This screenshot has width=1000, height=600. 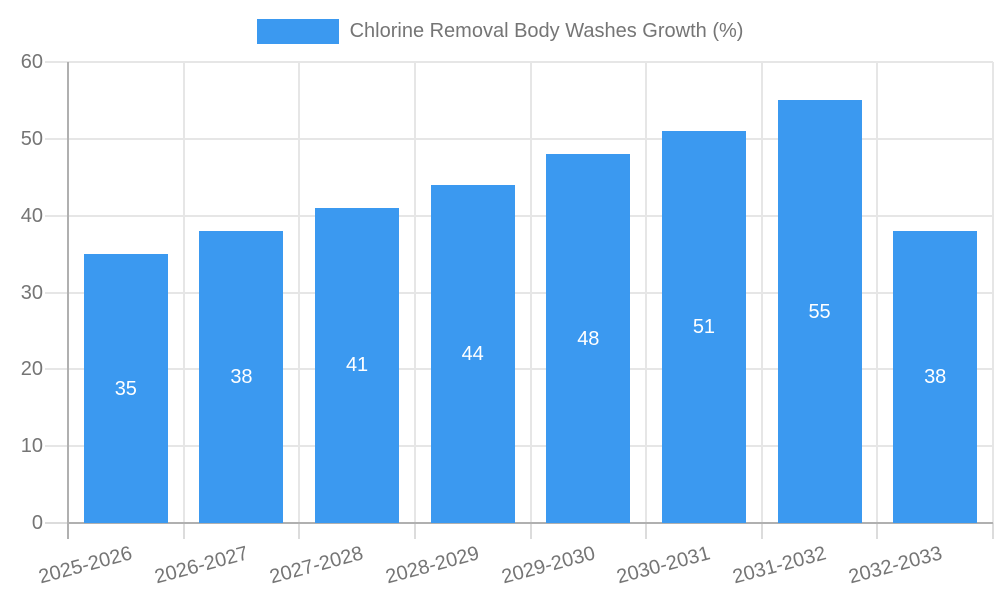 I want to click on y-axis-label: 50, so click(x=31, y=138).